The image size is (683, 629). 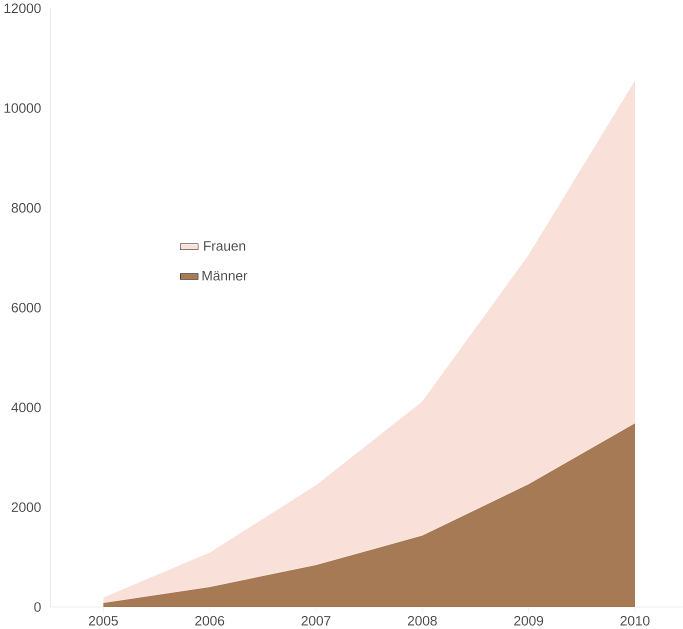 What do you see at coordinates (22, 108) in the screenshot?
I see `y-tick-label: 10000` at bounding box center [22, 108].